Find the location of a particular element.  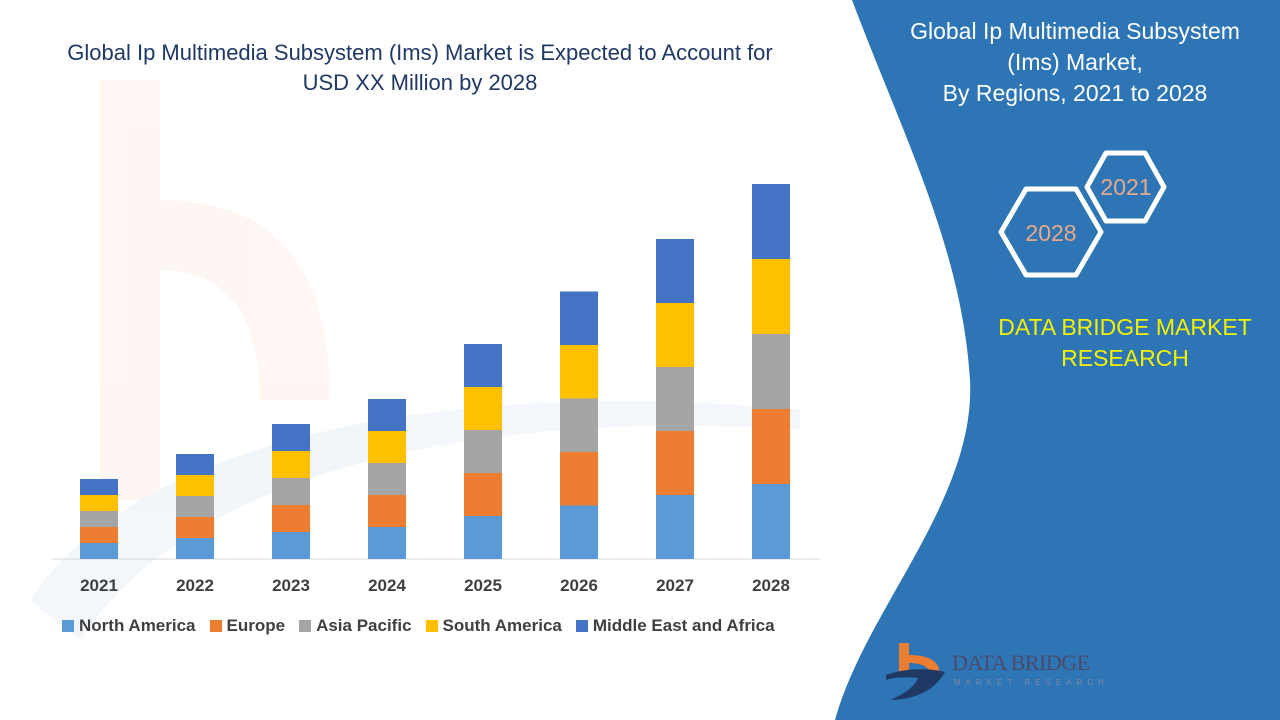

bar-segment-2025-asia-pacific is located at coordinates (483, 451).